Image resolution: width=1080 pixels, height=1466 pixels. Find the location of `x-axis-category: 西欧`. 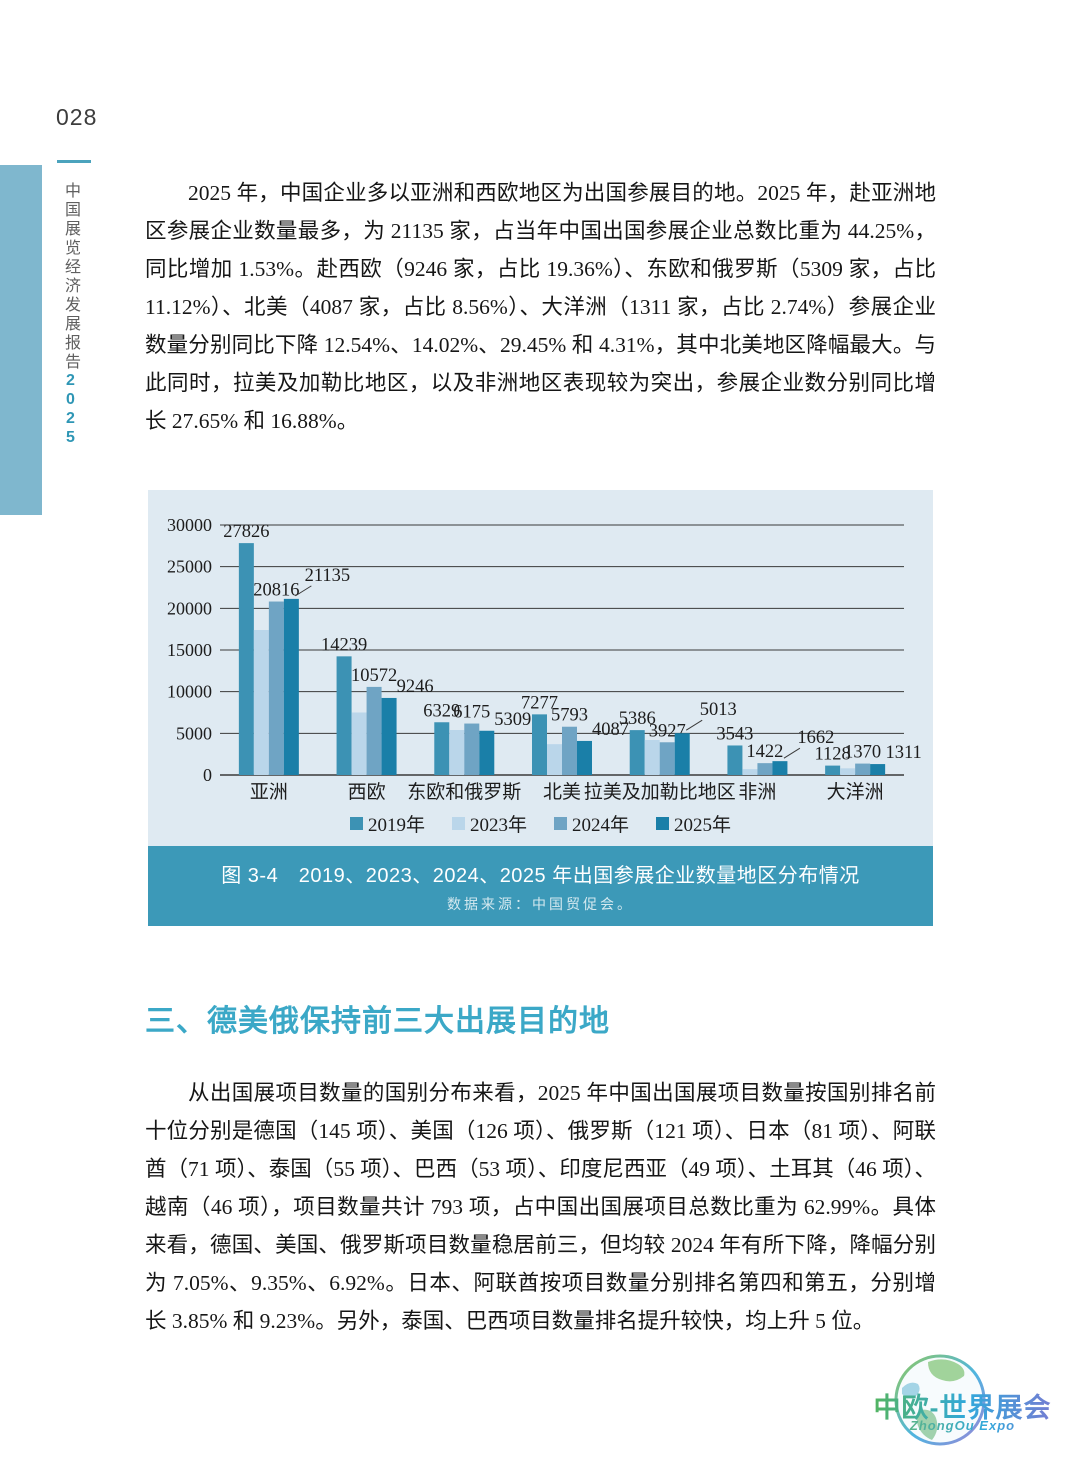

x-axis-category: 西欧 is located at coordinates (367, 792).